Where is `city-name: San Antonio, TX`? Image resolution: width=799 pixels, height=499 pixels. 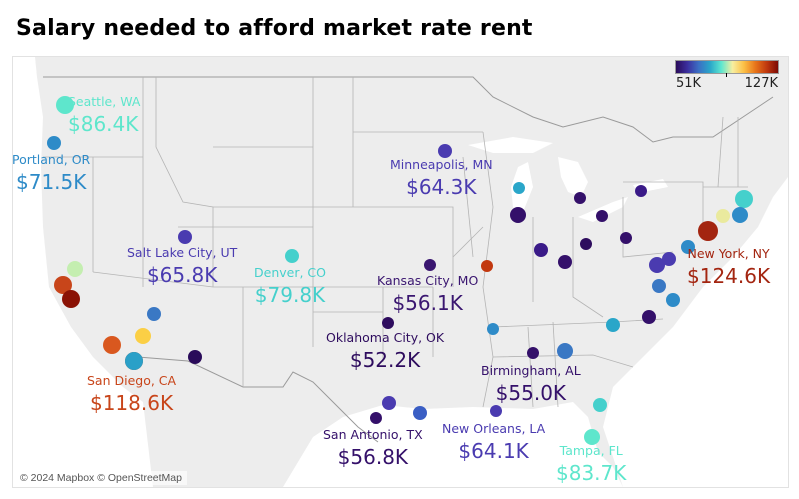
city-name: San Antonio, TX is located at coordinates (373, 434).